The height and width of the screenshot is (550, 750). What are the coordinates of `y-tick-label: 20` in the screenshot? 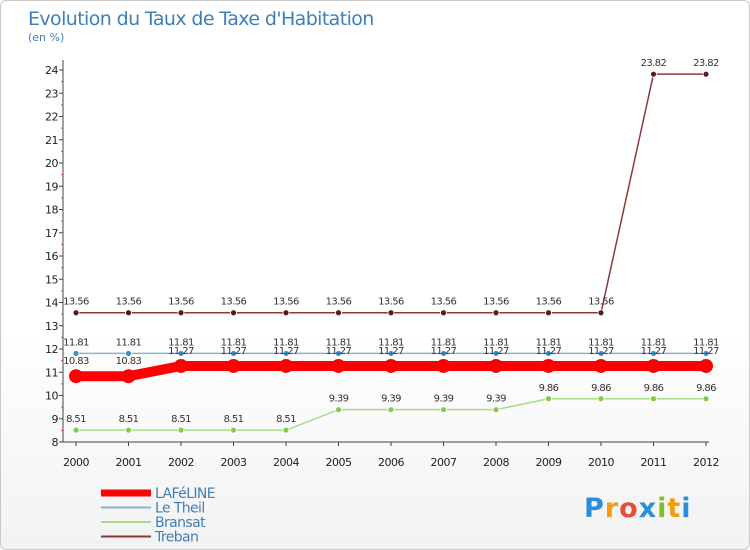 It's located at (51, 163).